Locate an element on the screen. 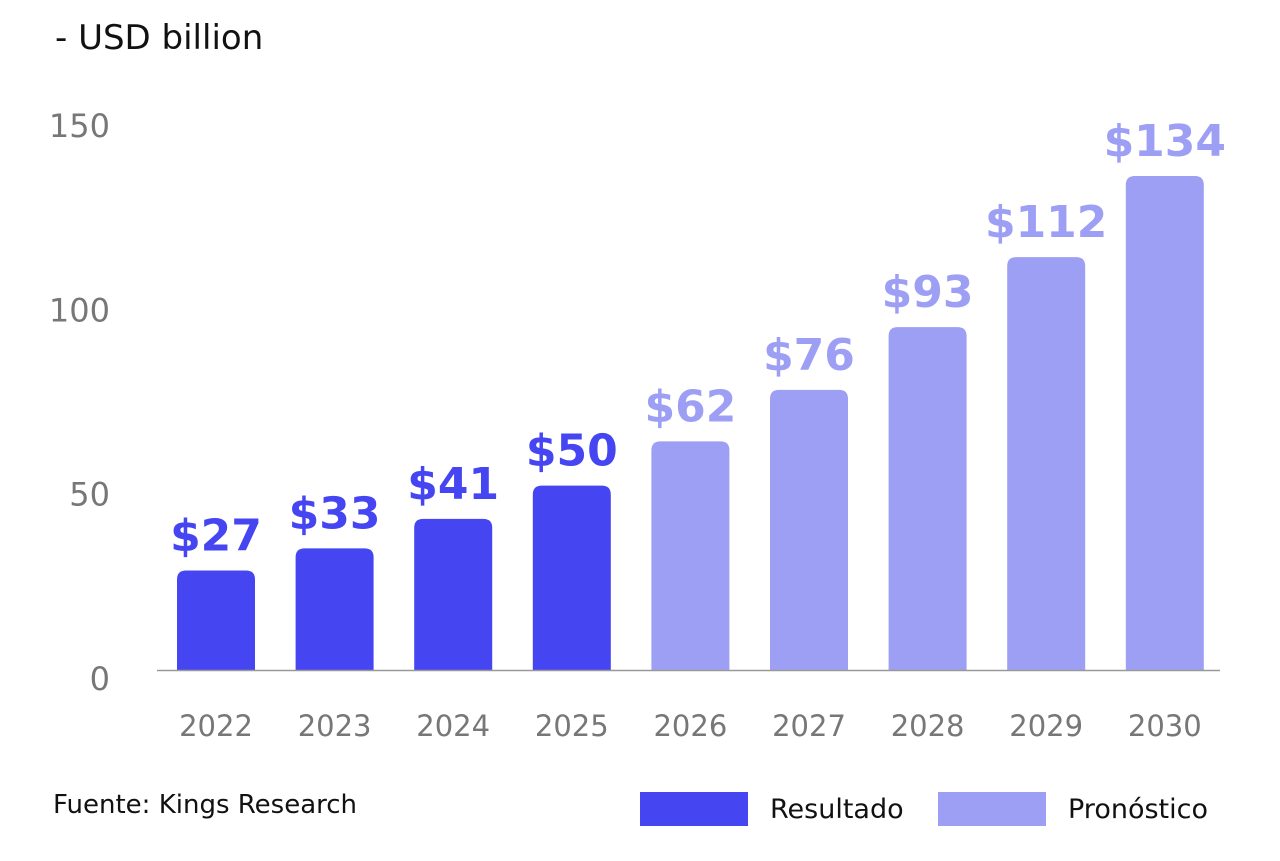 Image resolution: width=1280 pixels, height=861 pixels. data-label: $33 is located at coordinates (335, 513).